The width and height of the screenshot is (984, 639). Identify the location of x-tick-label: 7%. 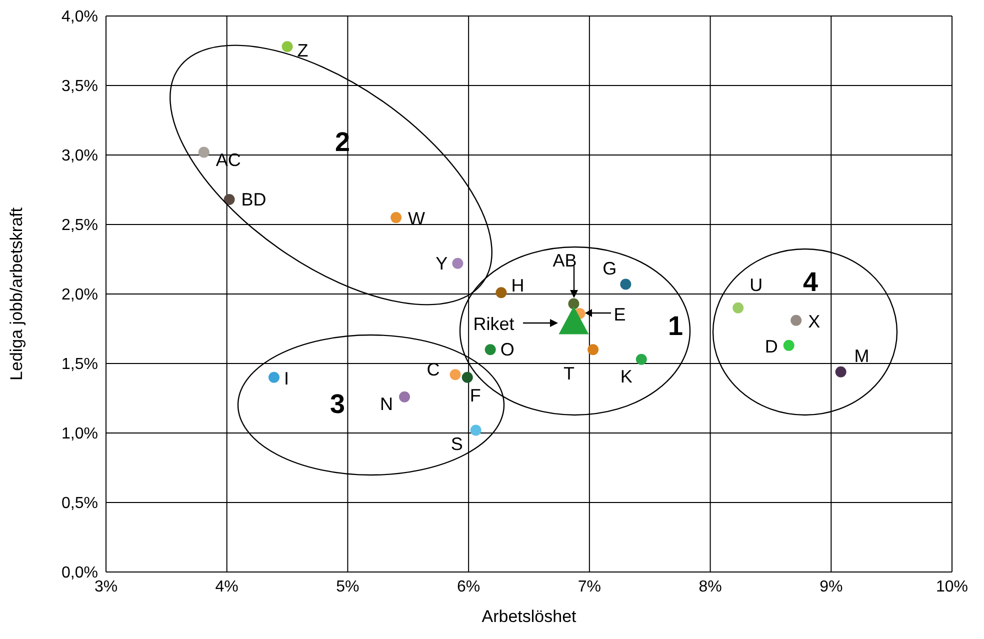
(589, 587).